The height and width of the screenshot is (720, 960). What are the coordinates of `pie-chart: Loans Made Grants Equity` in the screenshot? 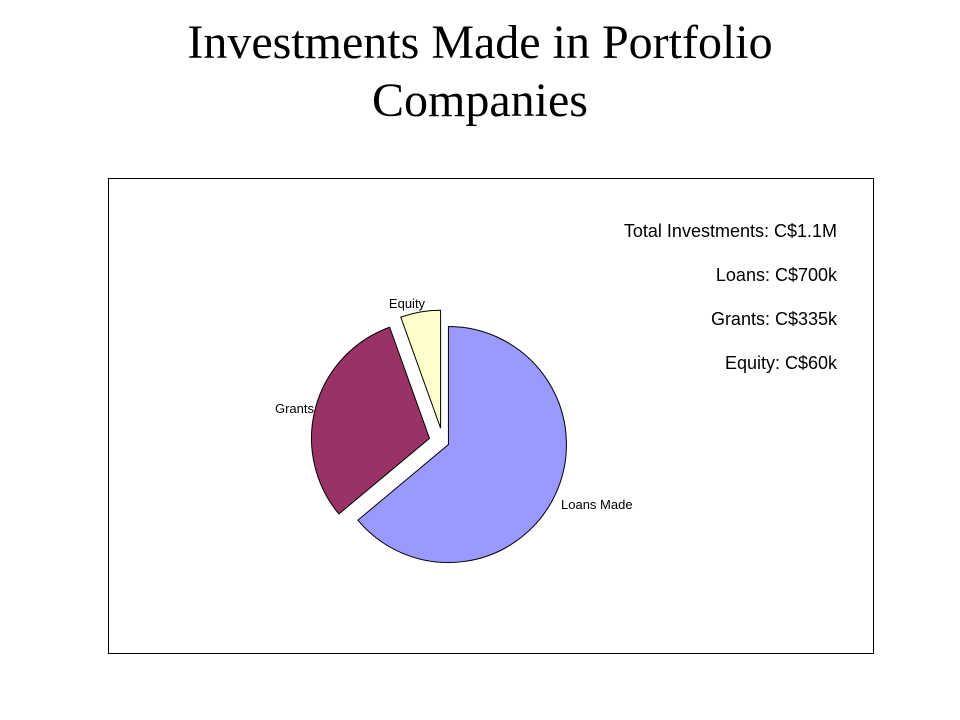 It's located at (454, 429).